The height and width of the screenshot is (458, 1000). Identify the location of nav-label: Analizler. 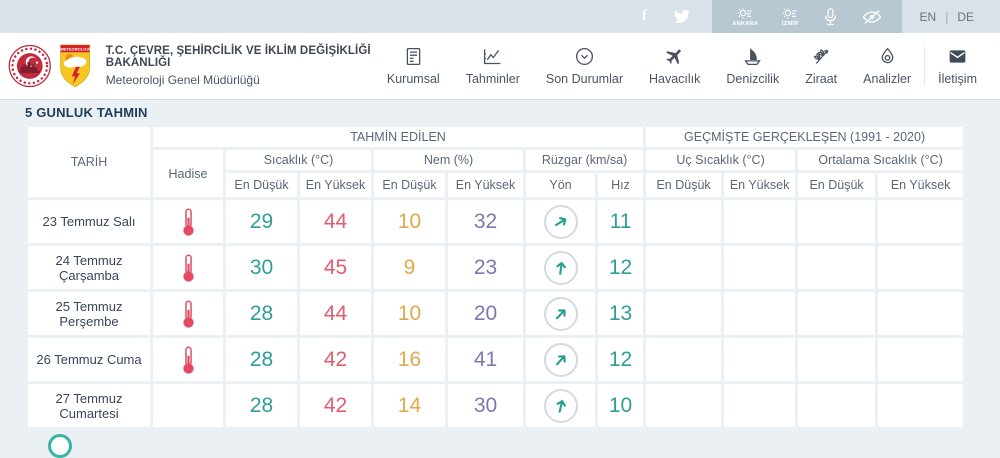
(887, 79).